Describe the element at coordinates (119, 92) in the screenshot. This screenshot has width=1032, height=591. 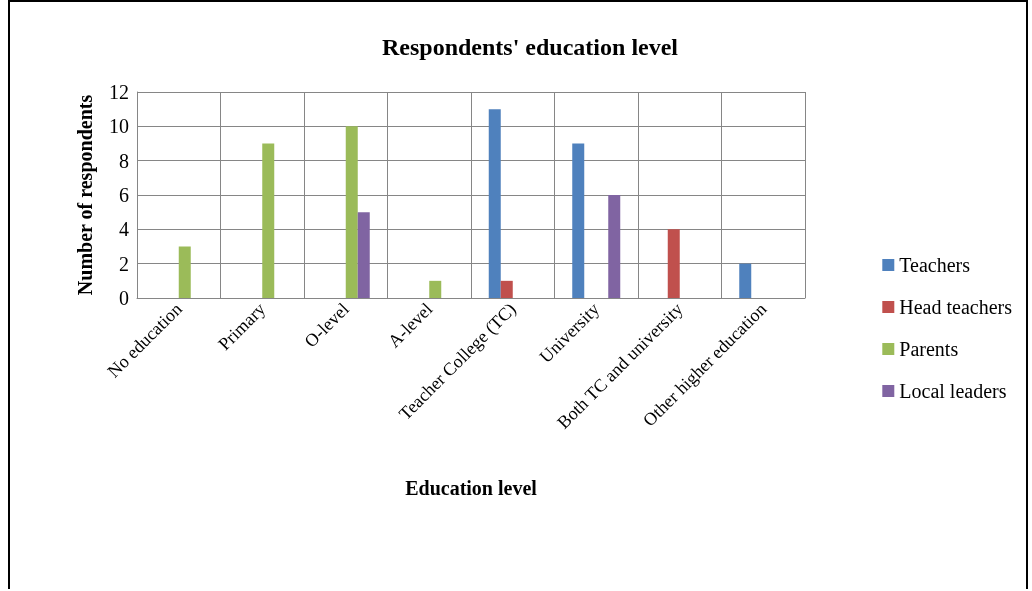
I see `y-tick-label: 12` at that location.